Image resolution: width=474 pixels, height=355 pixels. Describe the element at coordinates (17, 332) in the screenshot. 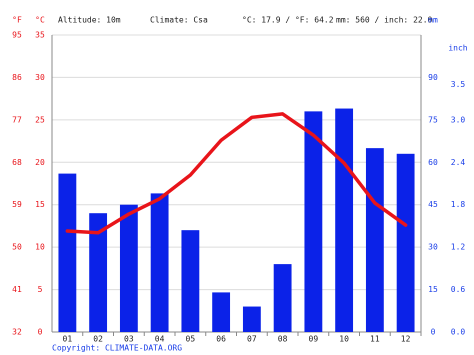

I see `y-tick-label: 32` at that location.